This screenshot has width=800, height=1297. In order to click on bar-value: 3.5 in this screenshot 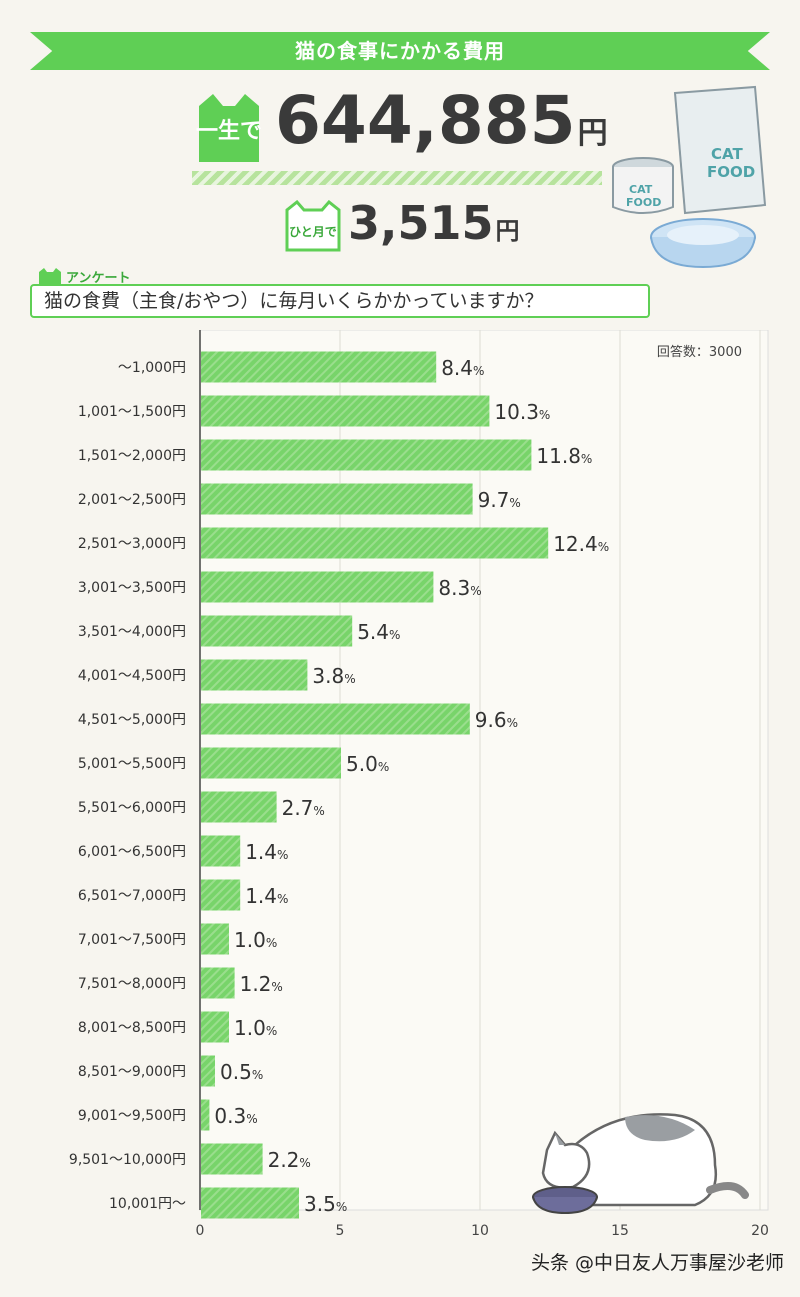, I will do `click(320, 1204)`.